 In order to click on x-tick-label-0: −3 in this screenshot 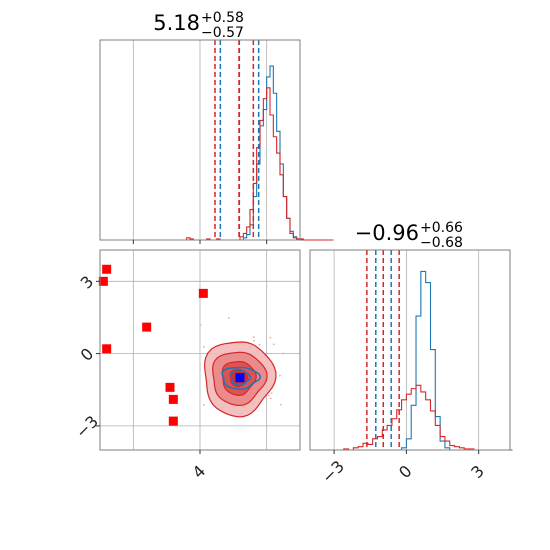, I will do `click(333, 472)`.